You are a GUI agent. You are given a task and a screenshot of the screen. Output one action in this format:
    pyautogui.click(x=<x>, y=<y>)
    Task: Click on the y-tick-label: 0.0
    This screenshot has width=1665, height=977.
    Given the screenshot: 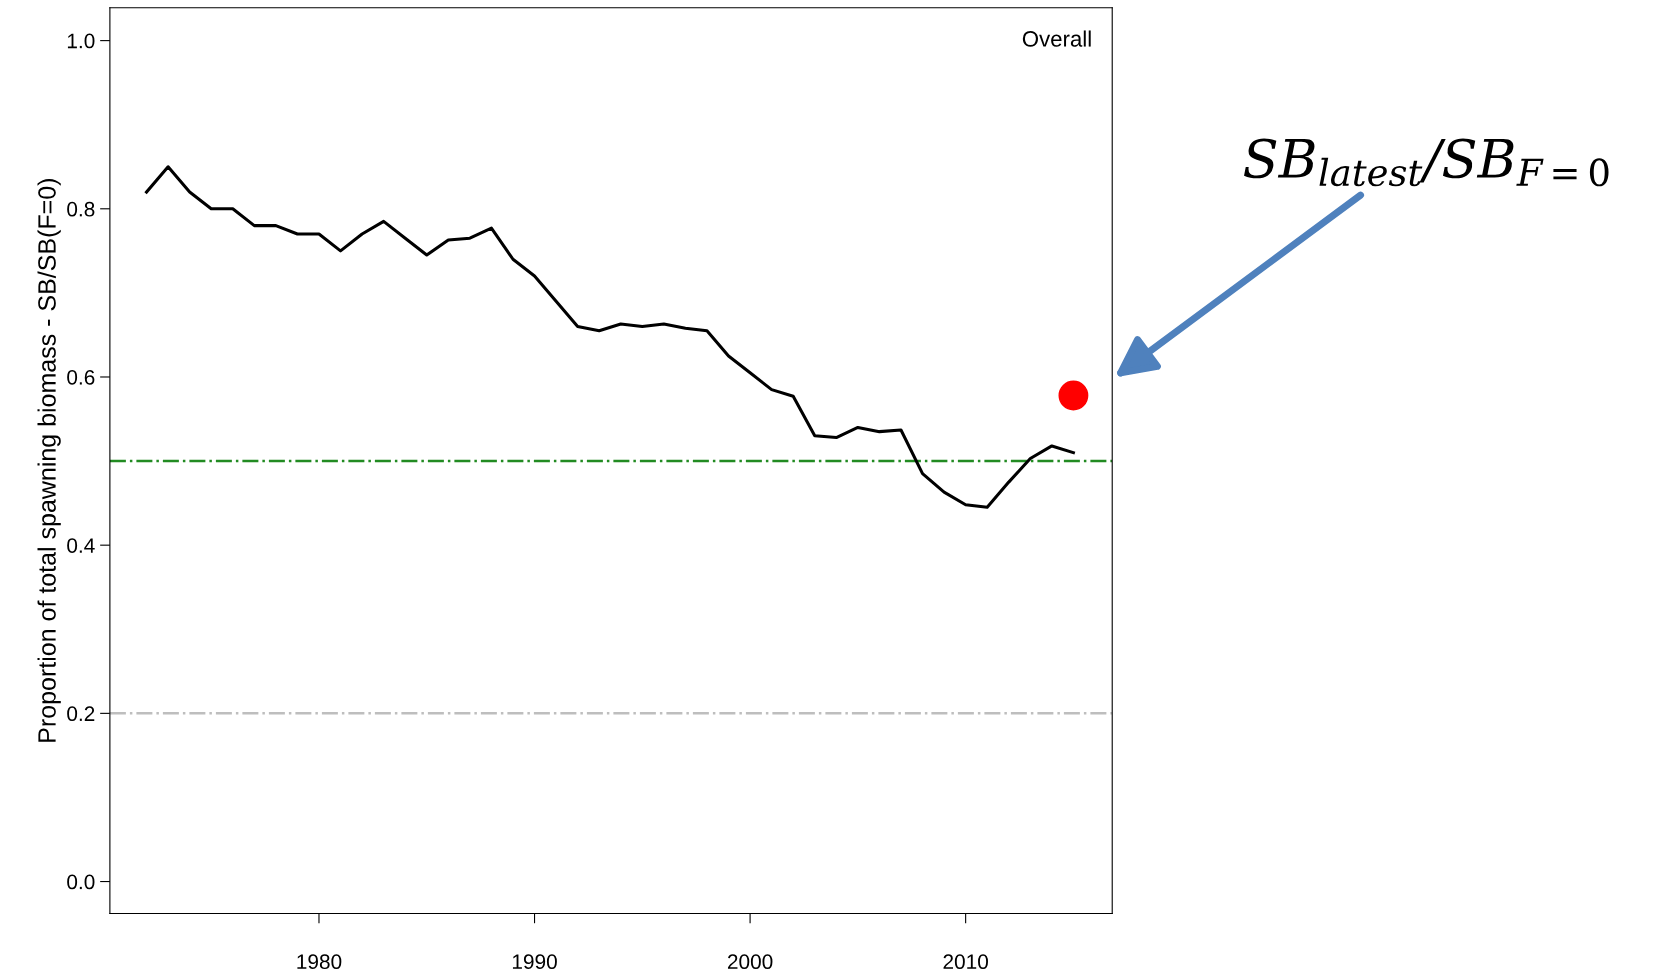 What is the action you would take?
    pyautogui.click(x=81, y=882)
    